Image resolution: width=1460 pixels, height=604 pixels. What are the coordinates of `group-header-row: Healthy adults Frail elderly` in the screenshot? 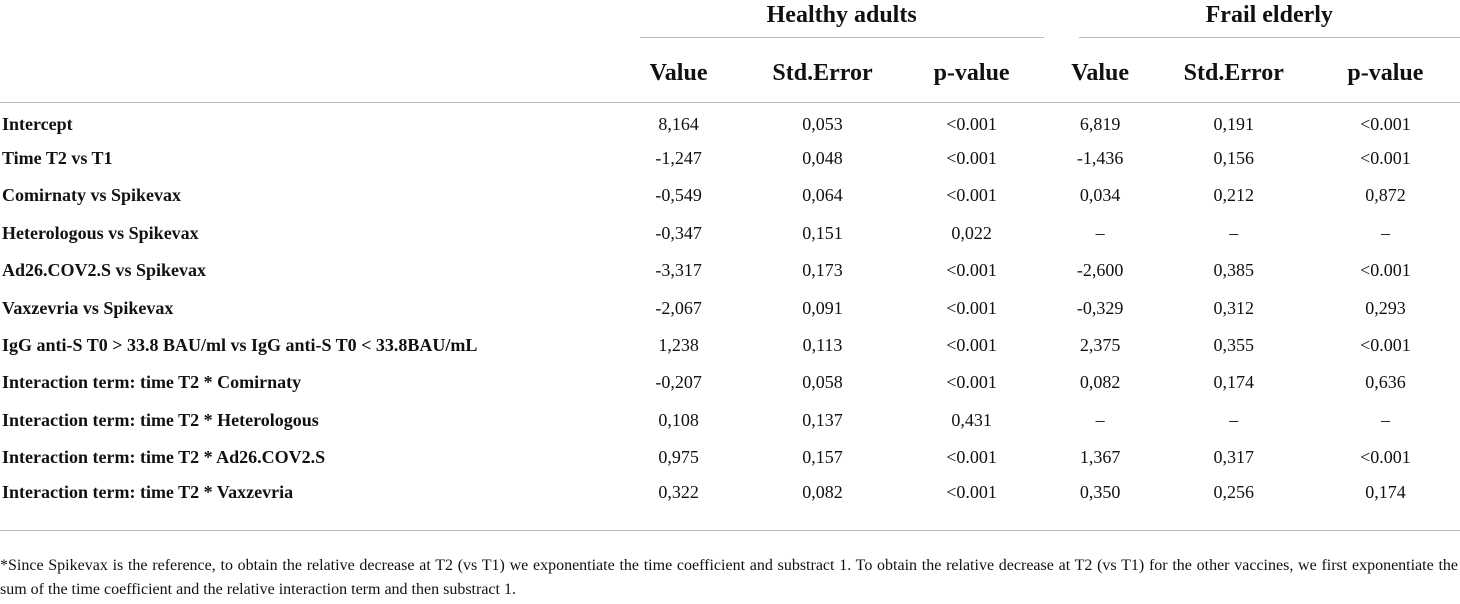 It's located at (730, 22).